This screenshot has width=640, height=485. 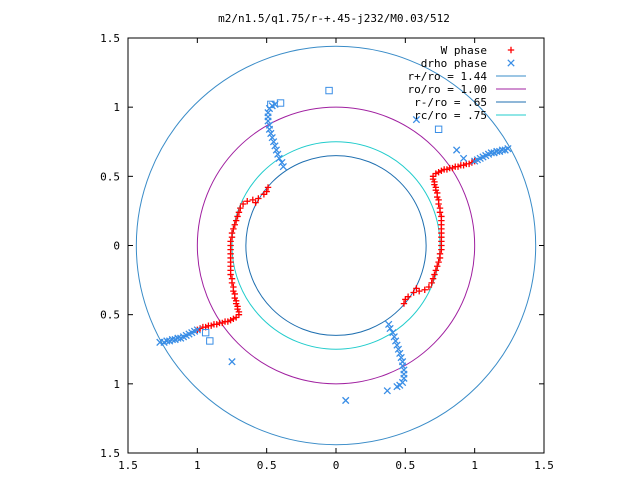 I want to click on x-tick-label: 0, so click(x=336, y=465).